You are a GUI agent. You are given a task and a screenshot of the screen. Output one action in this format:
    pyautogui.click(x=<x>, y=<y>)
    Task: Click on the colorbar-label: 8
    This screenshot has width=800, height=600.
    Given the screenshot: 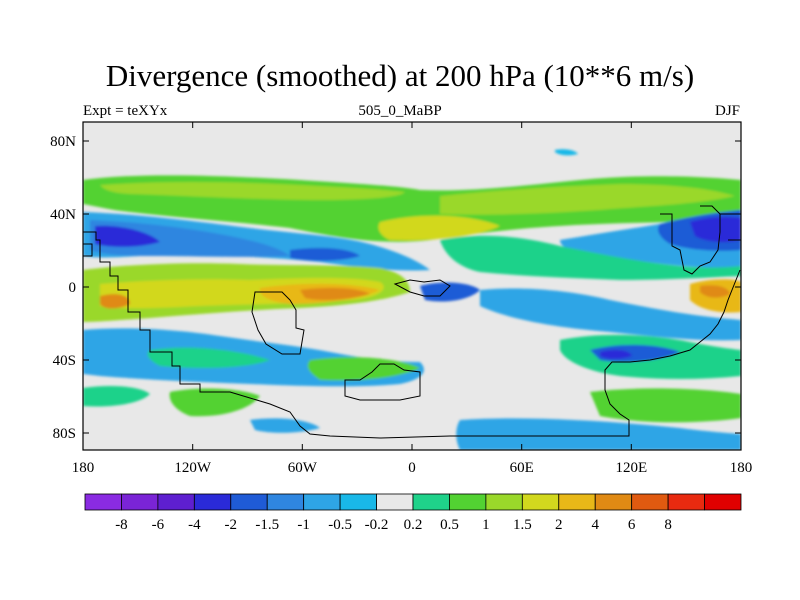 What is the action you would take?
    pyautogui.click(x=668, y=525)
    